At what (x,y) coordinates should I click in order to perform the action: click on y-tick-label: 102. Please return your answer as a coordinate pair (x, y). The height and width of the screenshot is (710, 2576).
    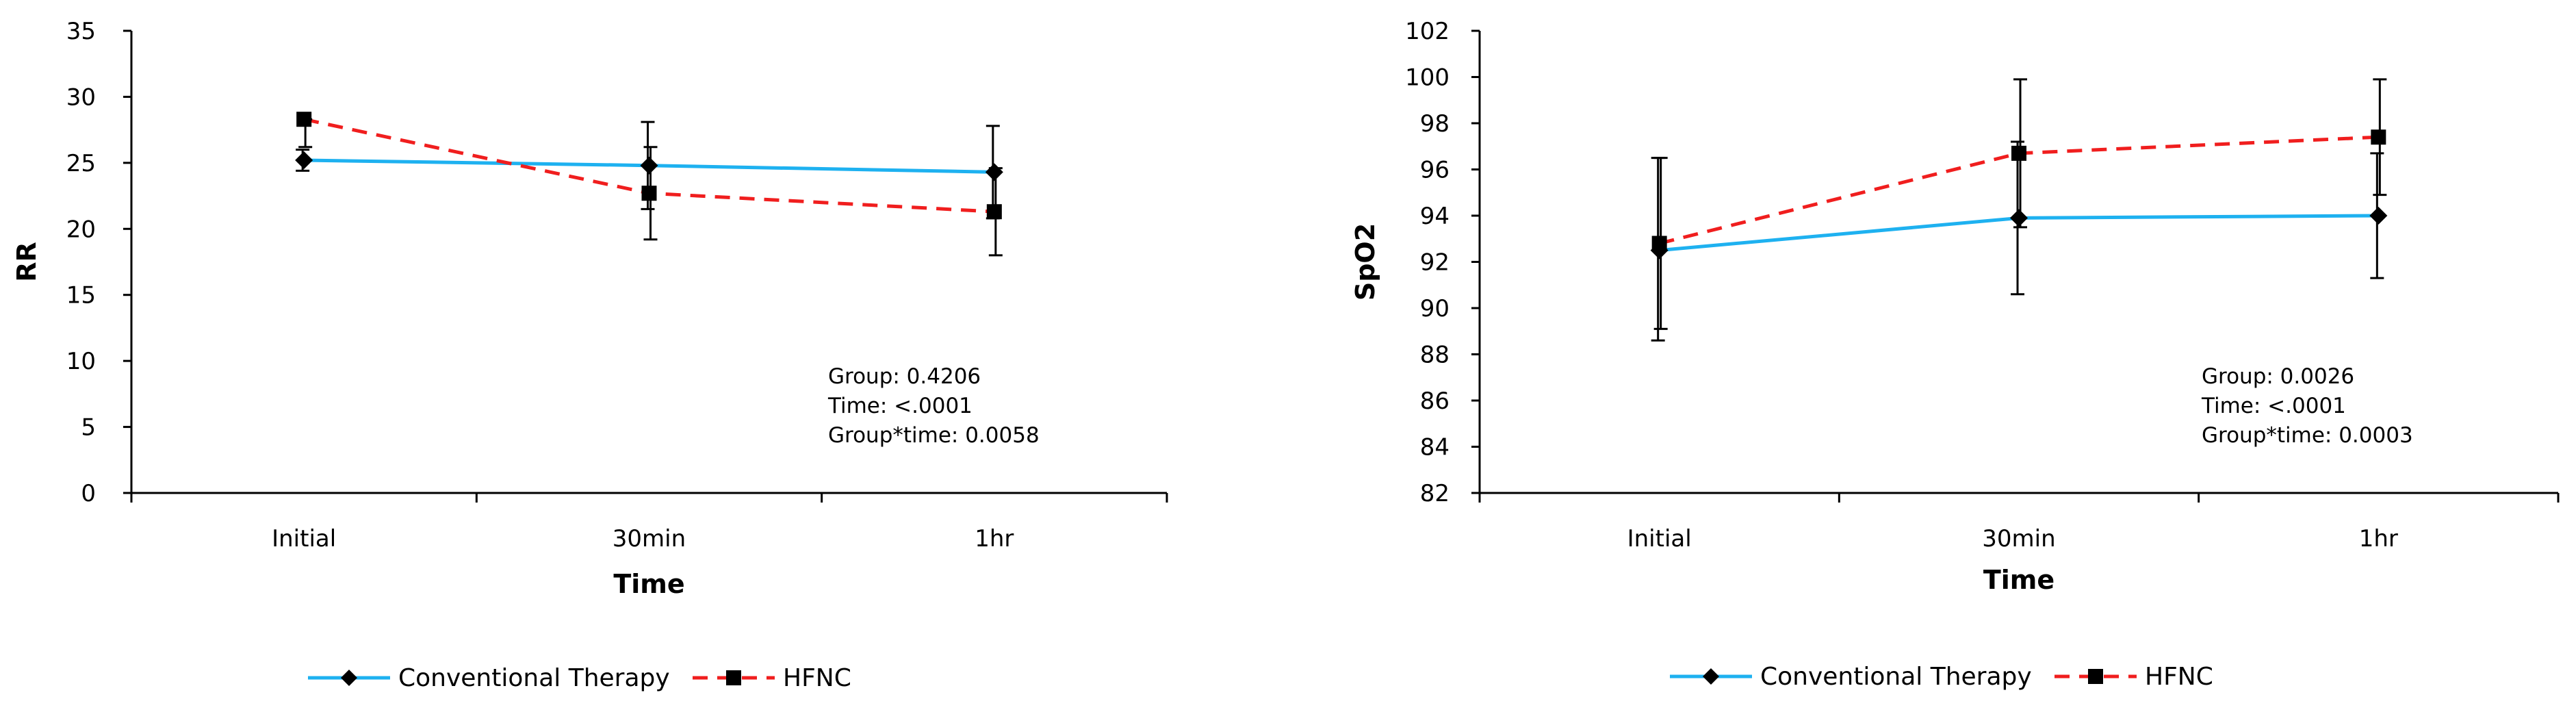
    Looking at the image, I should click on (1428, 32).